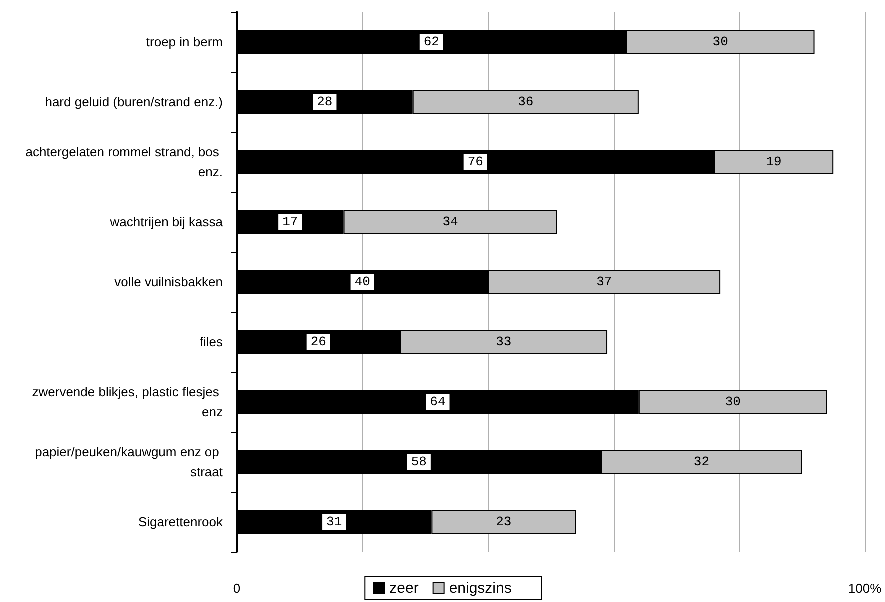 The width and height of the screenshot is (885, 602). What do you see at coordinates (419, 462) in the screenshot?
I see `data-label: 58` at bounding box center [419, 462].